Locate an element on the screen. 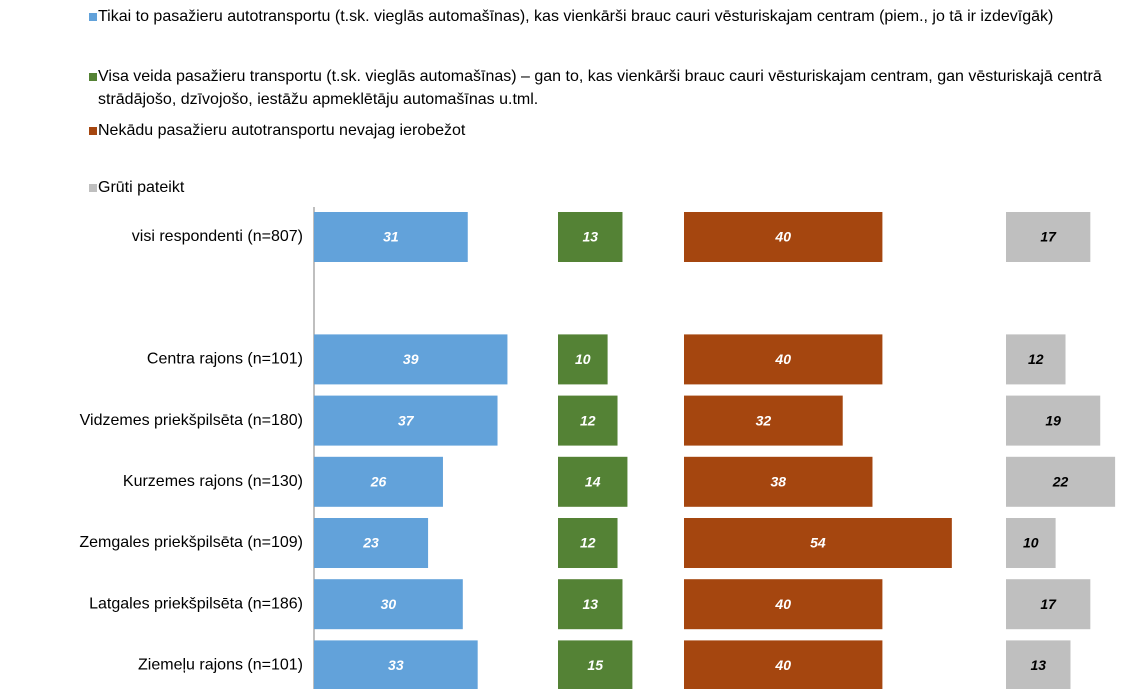 This screenshot has height=689, width=1137. y-tick-label: Ziemeļu rajons (n=101) is located at coordinates (220, 665).